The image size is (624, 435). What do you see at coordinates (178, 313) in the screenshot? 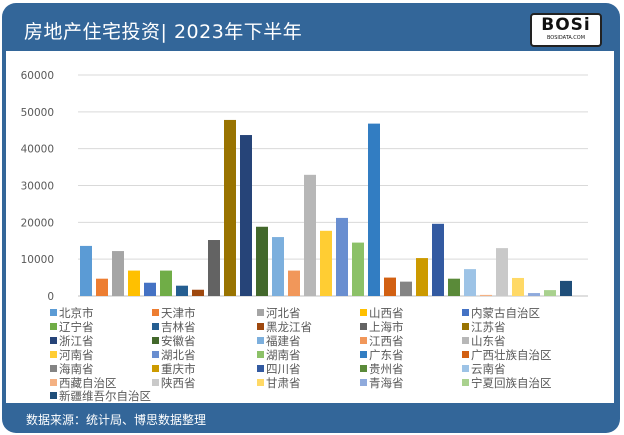
I see `legend-label: 天津市` at bounding box center [178, 313].